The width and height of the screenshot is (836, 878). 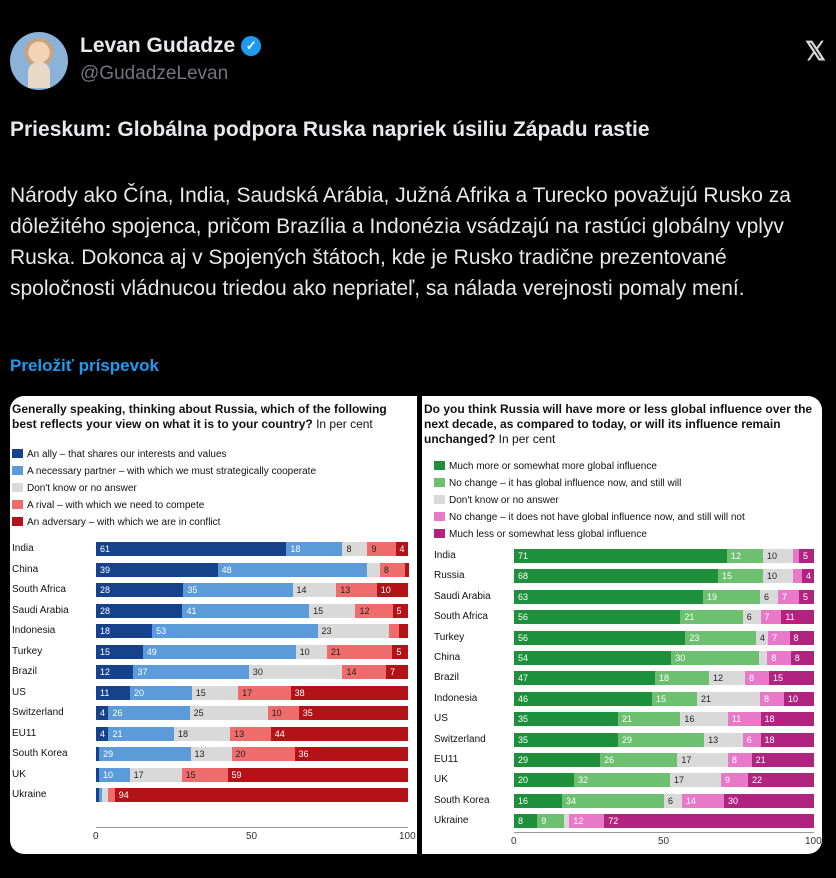 What do you see at coordinates (96, 836) in the screenshot?
I see `x-tick-label: 0` at bounding box center [96, 836].